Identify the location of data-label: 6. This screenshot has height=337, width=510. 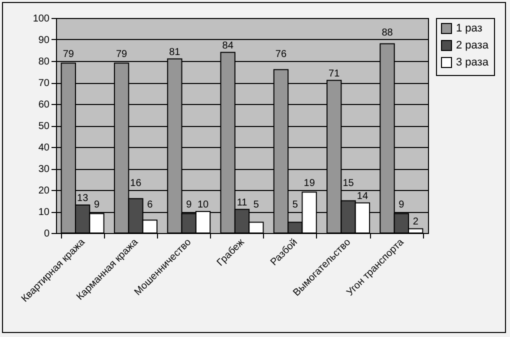
(150, 205).